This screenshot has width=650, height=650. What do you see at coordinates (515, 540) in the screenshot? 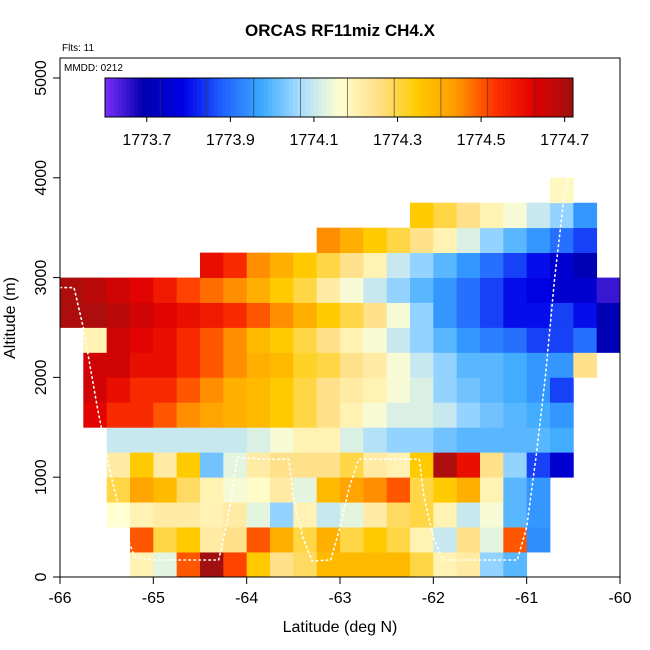
I see `heatmap-cell-r1-c16` at bounding box center [515, 540].